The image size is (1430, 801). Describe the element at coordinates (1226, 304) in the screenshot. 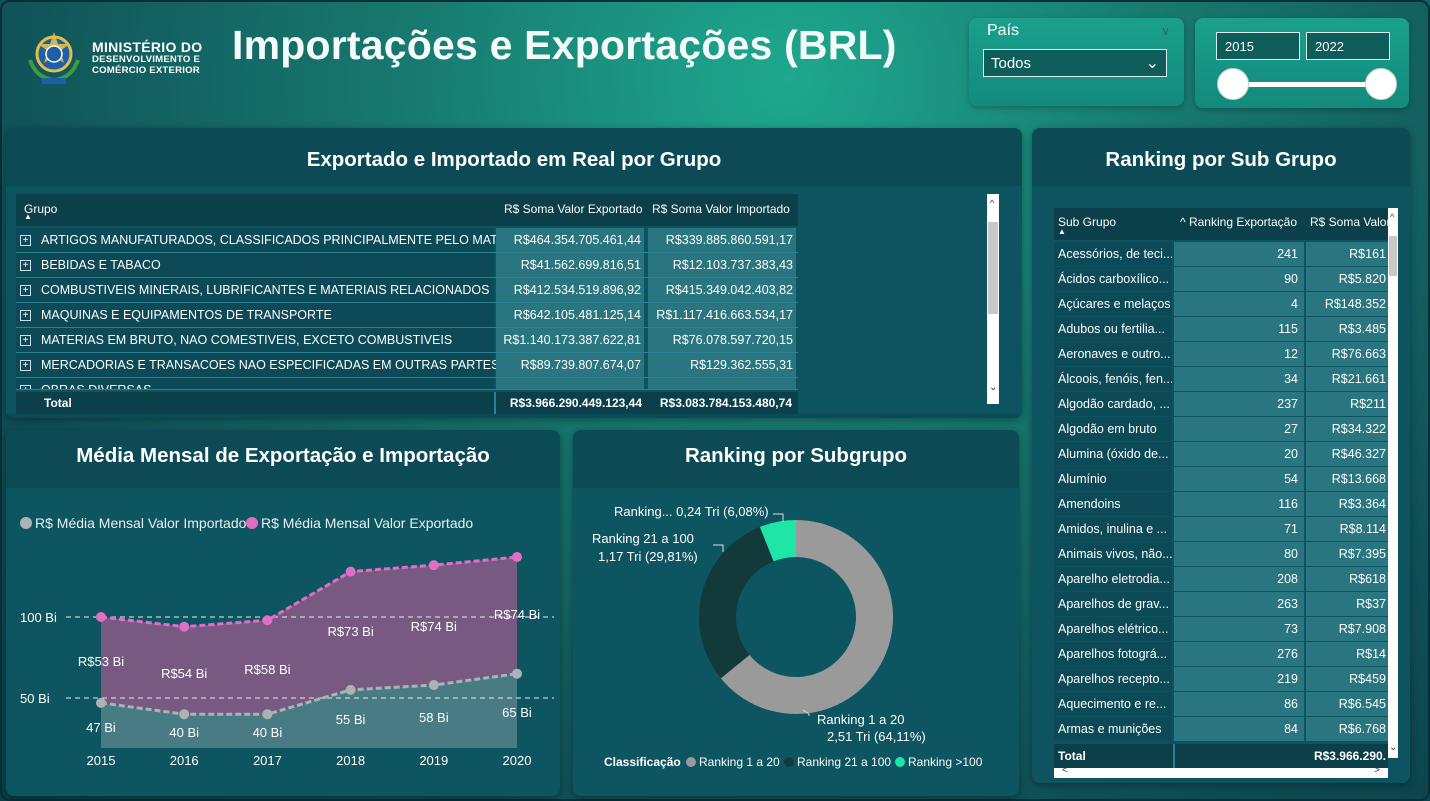

I see `table-row: Açúcares e melaços 4 R$148.352` at that location.